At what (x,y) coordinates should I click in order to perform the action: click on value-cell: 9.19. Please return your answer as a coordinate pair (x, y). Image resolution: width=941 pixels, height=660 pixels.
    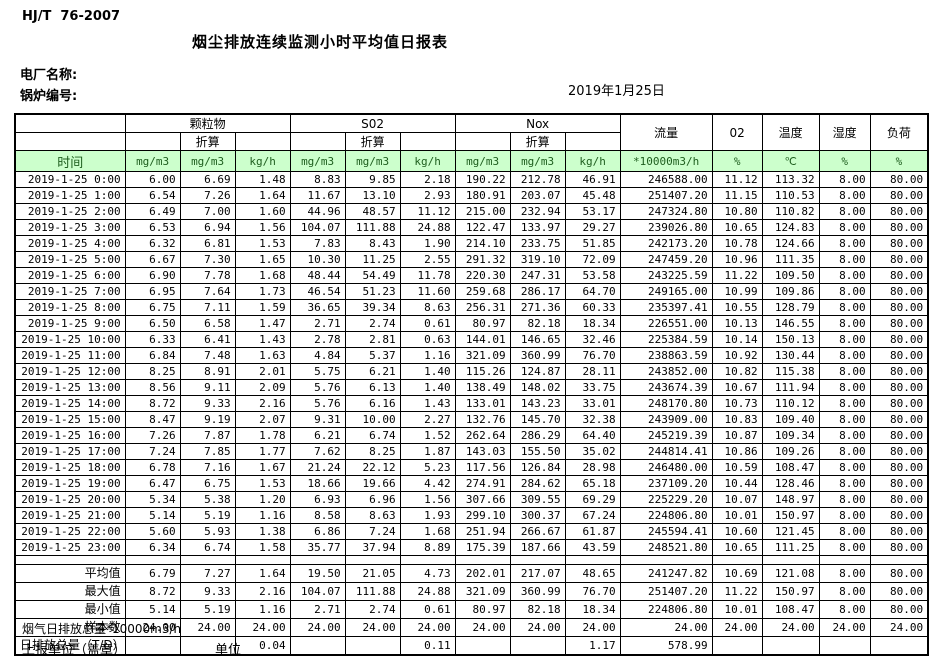
    Looking at the image, I should click on (207, 419).